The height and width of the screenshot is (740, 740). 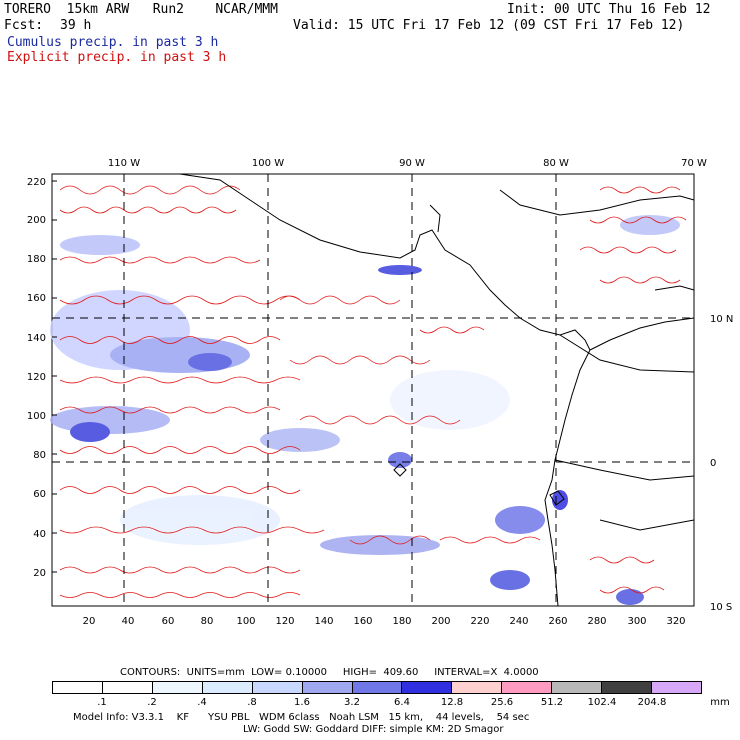 What do you see at coordinates (202, 702) in the screenshot?
I see `colorbar-label: .4` at bounding box center [202, 702].